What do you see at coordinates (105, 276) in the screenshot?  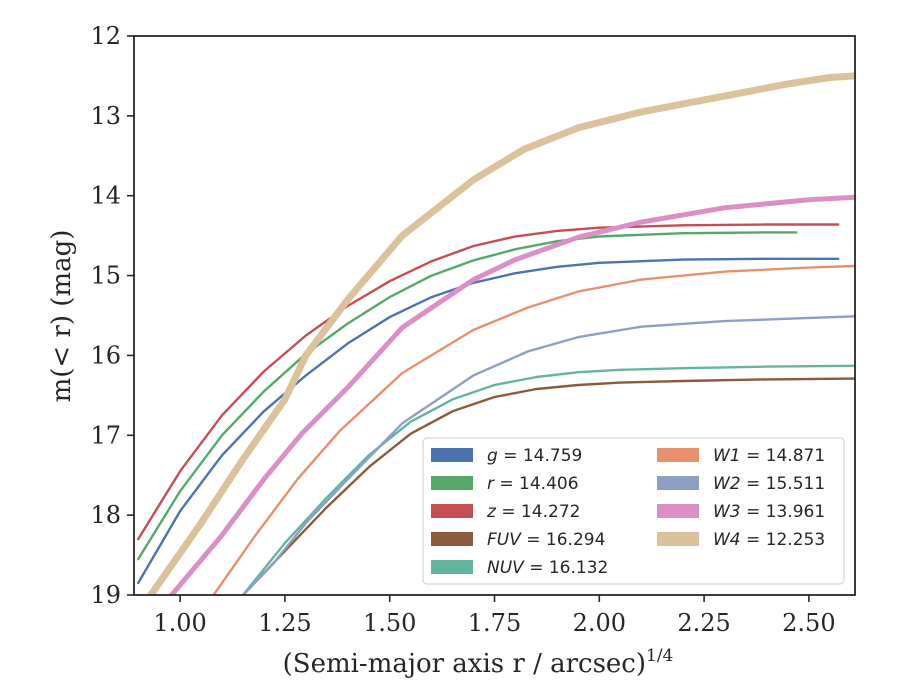 I see `y-tick-label: 15` at bounding box center [105, 276].